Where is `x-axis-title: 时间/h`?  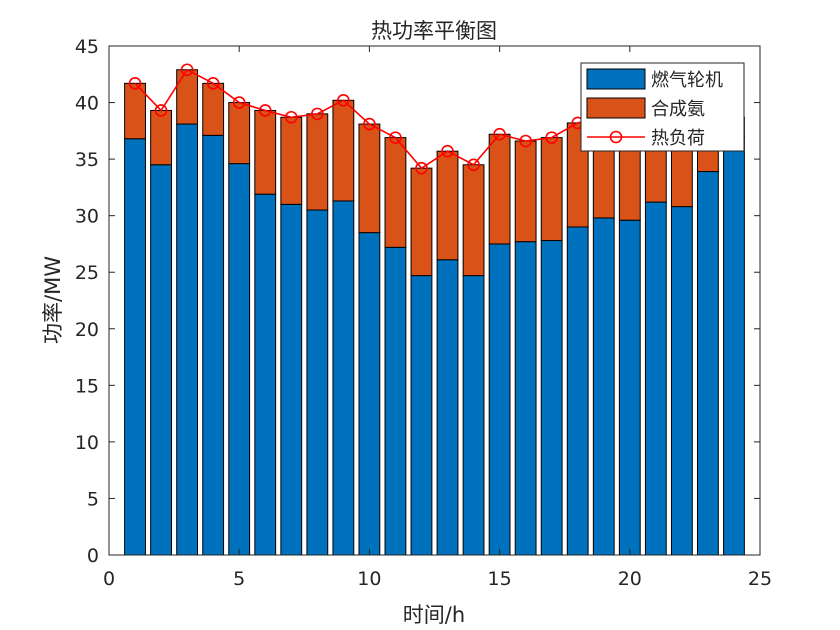 x-axis-title: 时间/h is located at coordinates (434, 615).